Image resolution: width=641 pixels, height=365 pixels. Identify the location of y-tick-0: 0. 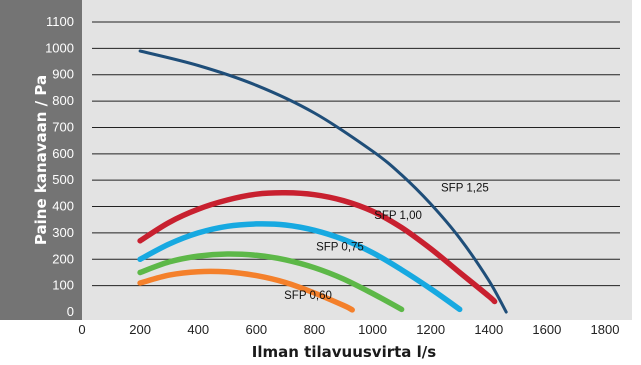
(70, 311).